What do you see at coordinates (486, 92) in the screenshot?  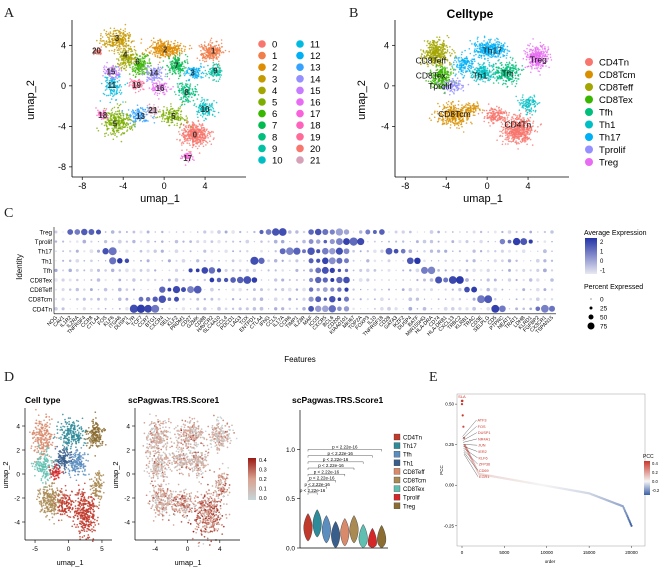 I see `umap-points-b` at bounding box center [486, 92].